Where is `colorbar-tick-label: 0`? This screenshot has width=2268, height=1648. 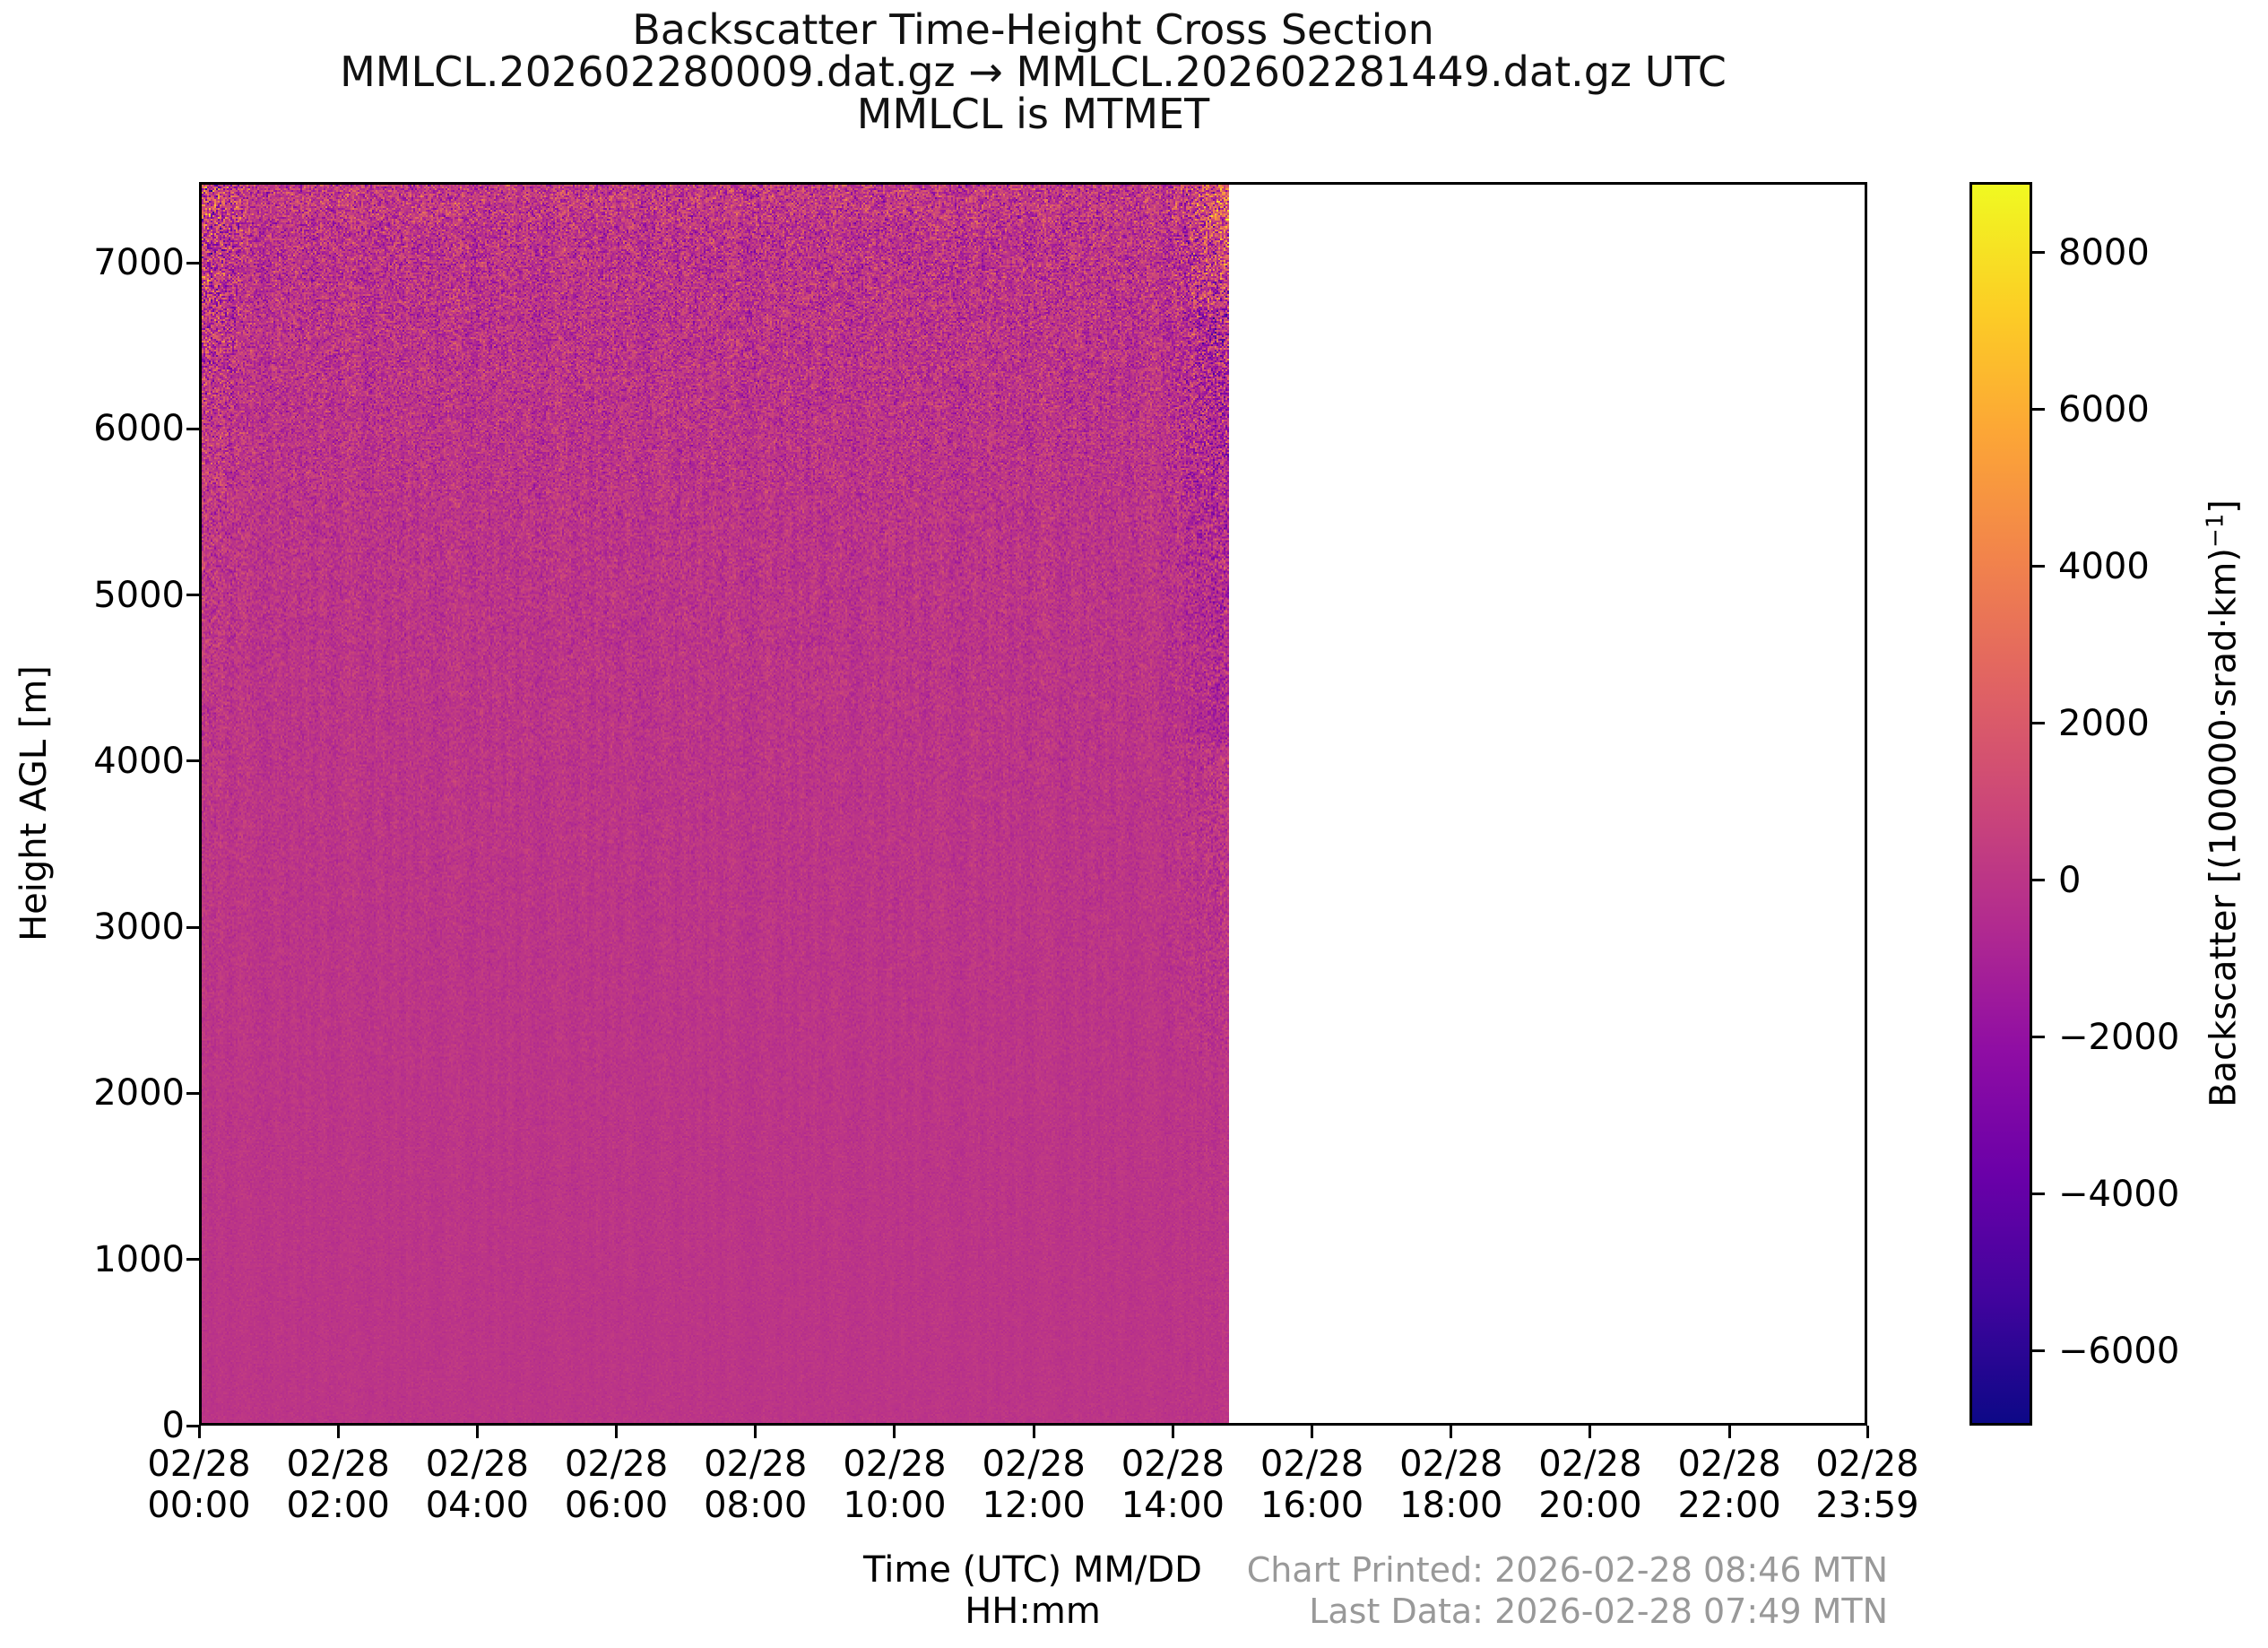
colorbar-tick-label: 0 is located at coordinates (2070, 880).